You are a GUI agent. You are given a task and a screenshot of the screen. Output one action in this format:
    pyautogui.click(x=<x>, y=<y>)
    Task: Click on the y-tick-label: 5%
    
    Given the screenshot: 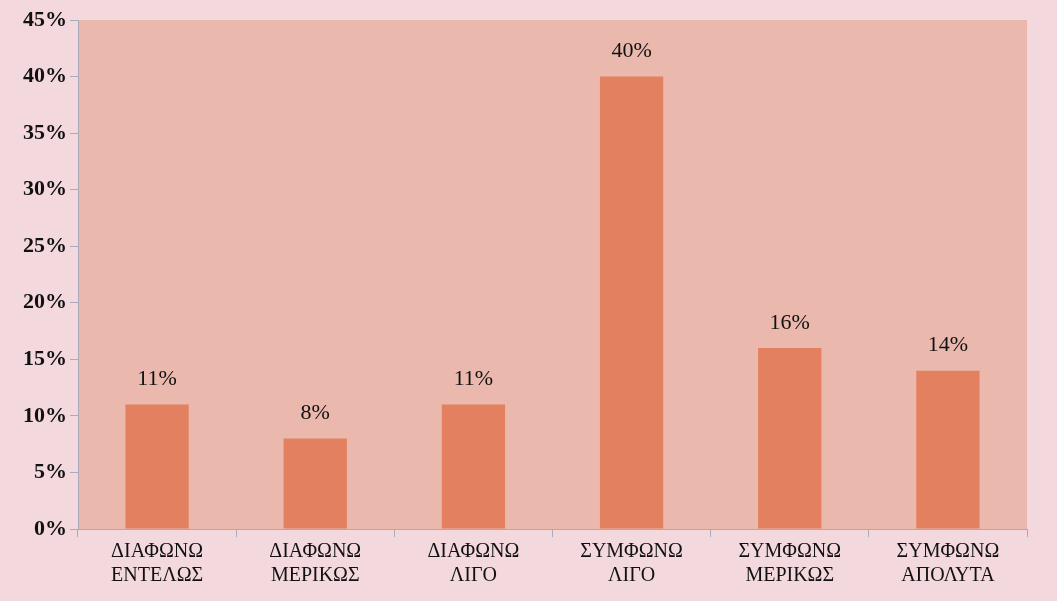 What is the action you would take?
    pyautogui.click(x=50, y=471)
    